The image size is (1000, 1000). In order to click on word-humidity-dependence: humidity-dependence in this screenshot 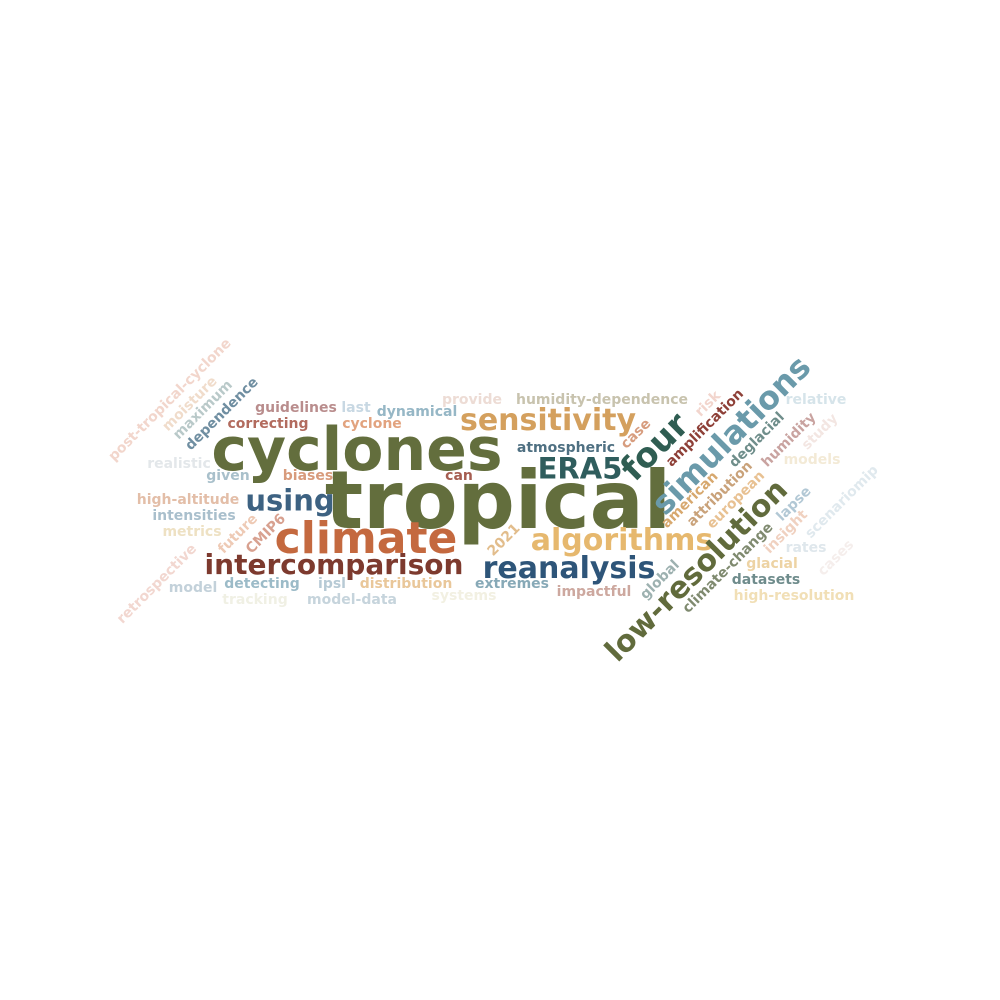, I will do `click(602, 400)`.